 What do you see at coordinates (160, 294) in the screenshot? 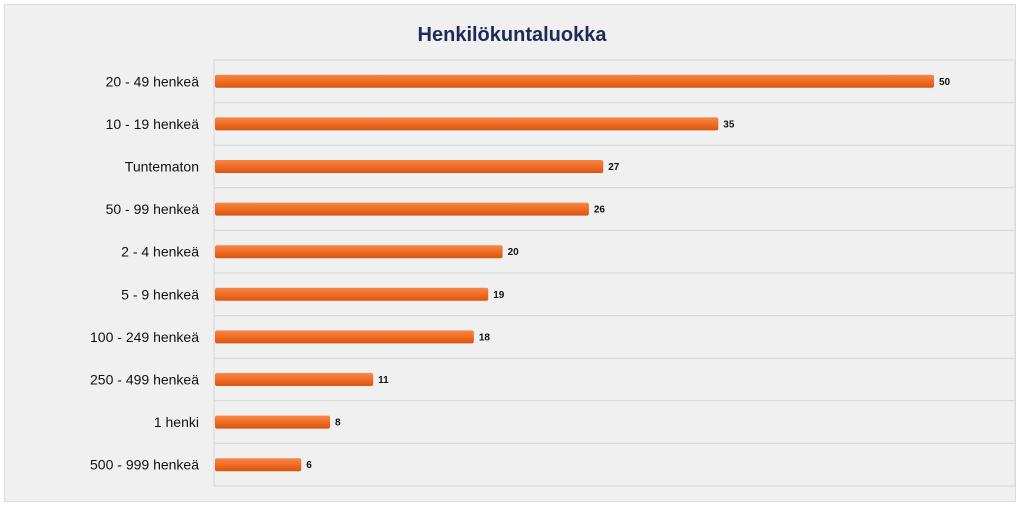
I see `category-label: 5 - 9 henkeä` at bounding box center [160, 294].